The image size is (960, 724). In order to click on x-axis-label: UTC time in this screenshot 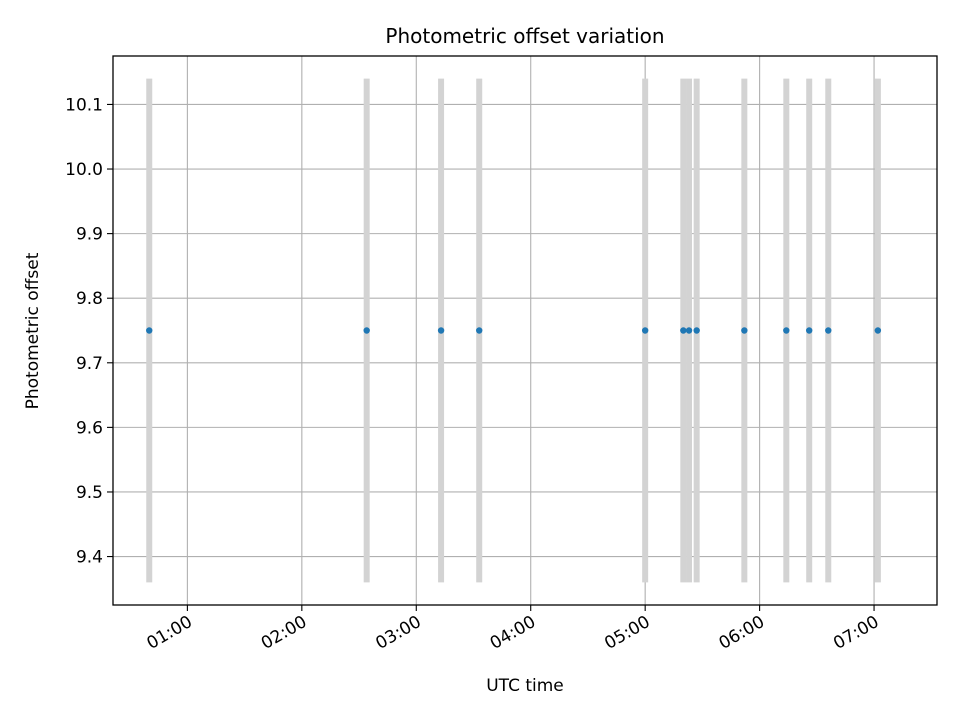, I will do `click(525, 686)`.